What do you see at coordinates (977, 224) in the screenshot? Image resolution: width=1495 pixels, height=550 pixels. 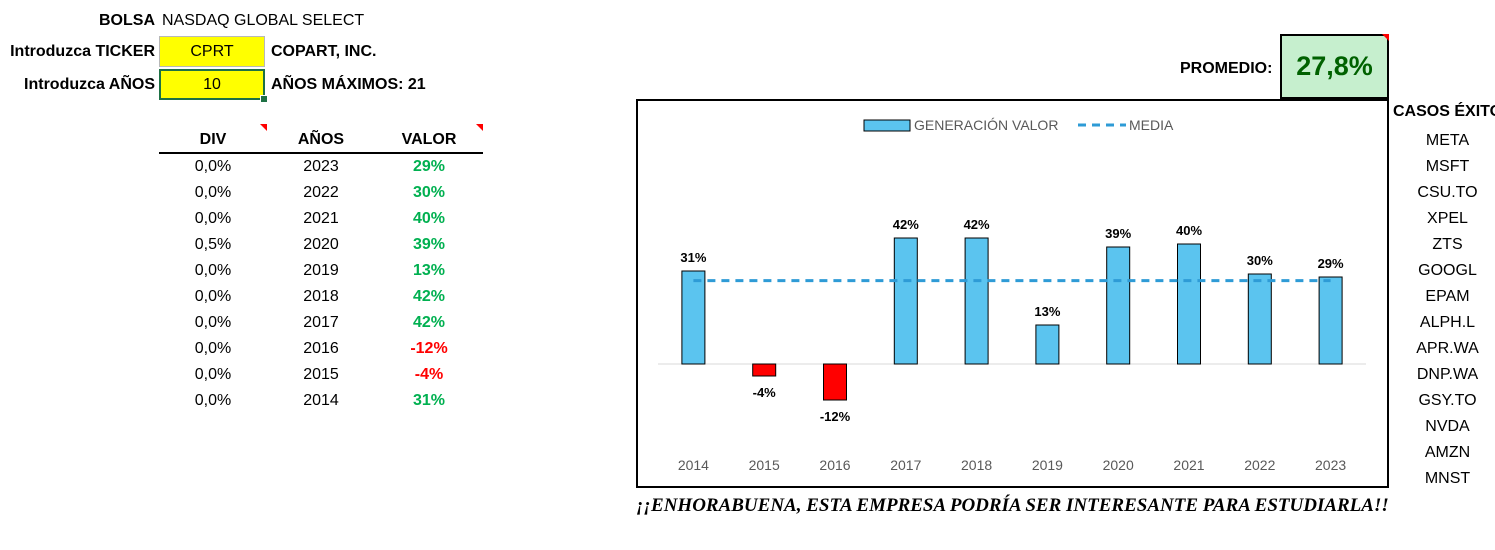 I see `data-label-2018: 42%` at bounding box center [977, 224].